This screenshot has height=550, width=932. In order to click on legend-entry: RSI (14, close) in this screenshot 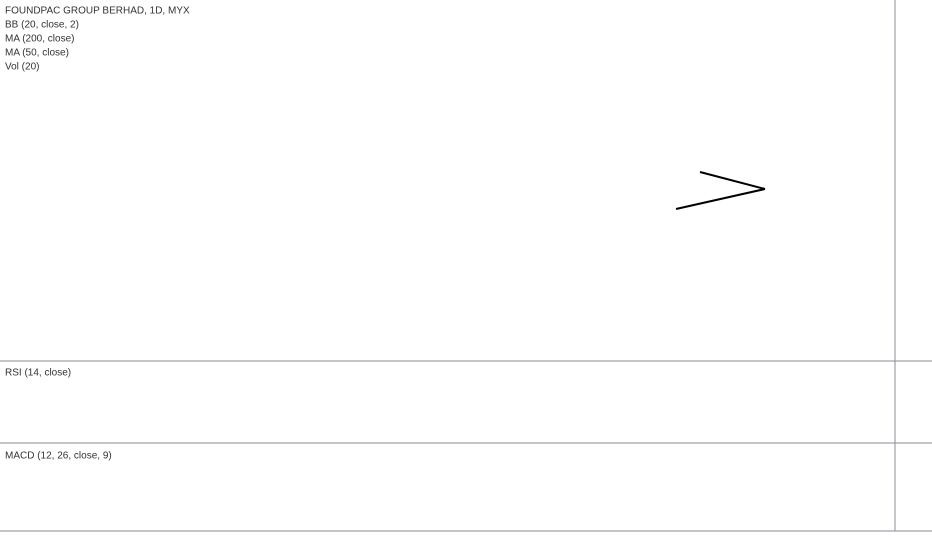, I will do `click(38, 373)`.